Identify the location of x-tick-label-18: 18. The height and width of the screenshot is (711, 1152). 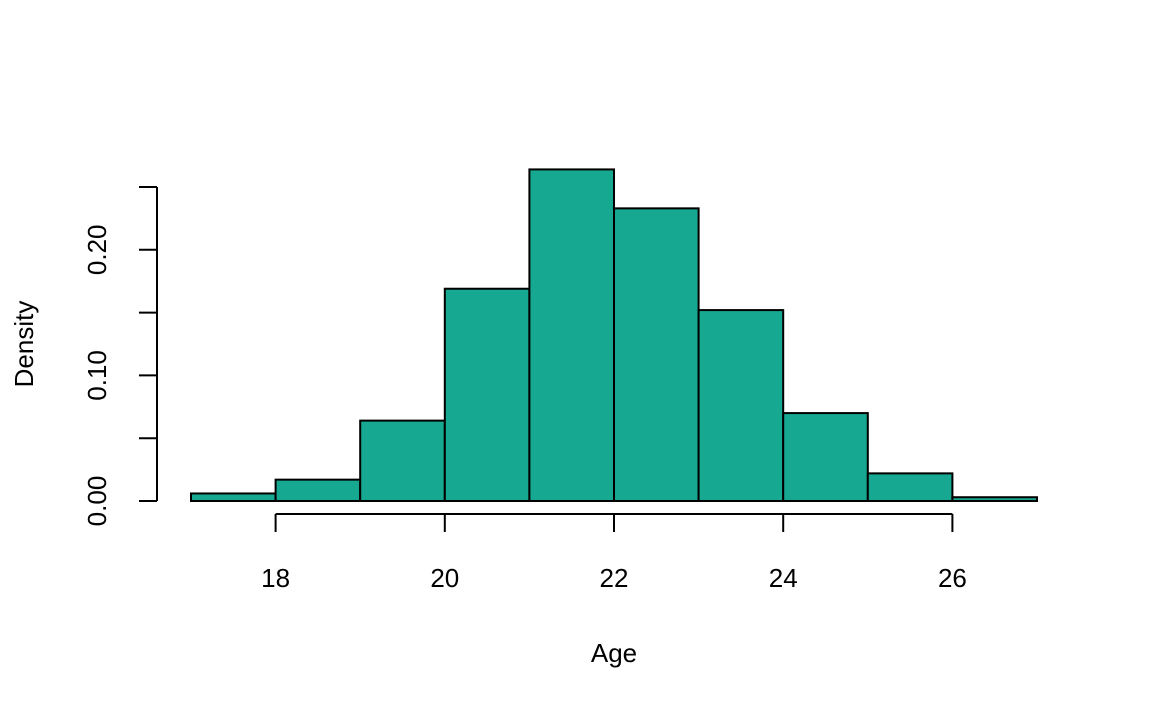
(275, 578).